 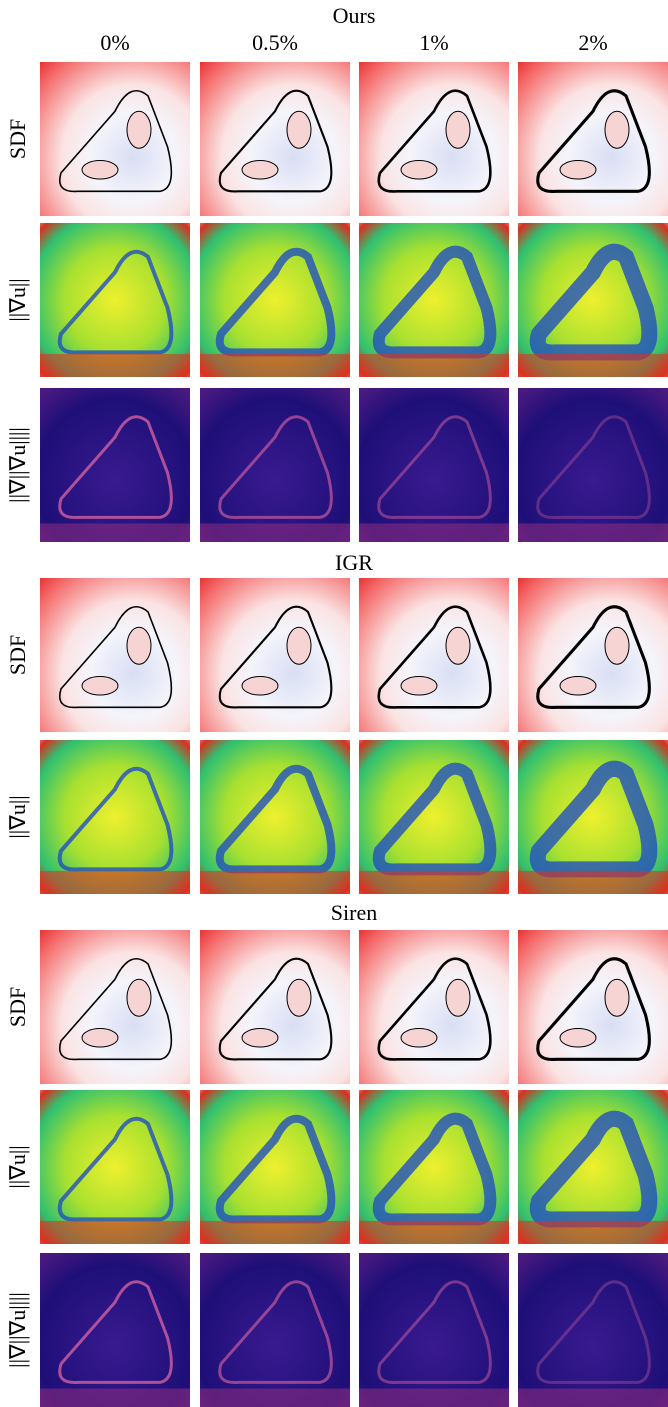 I want to click on column-label: 0.5%, so click(x=275, y=42).